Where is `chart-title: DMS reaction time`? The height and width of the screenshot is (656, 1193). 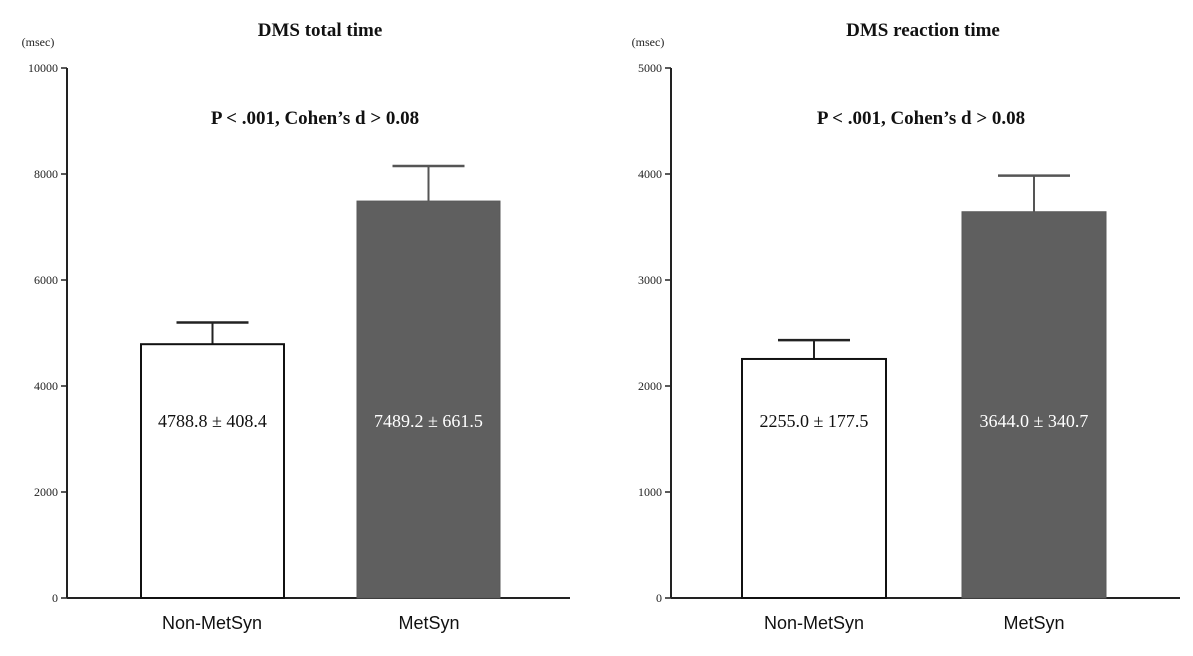
chart-title: DMS reaction time is located at coordinates (923, 30).